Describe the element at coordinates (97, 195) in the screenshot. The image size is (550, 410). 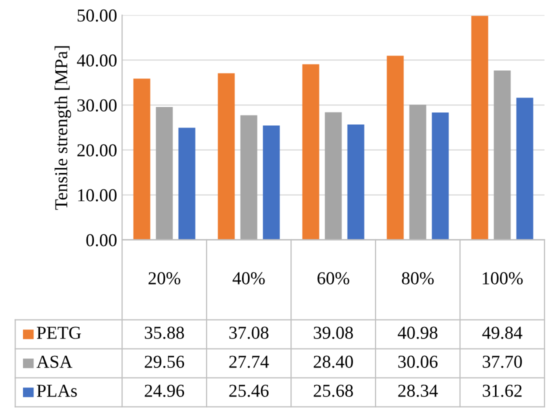
I see `y-tick-label: 10.00` at that location.